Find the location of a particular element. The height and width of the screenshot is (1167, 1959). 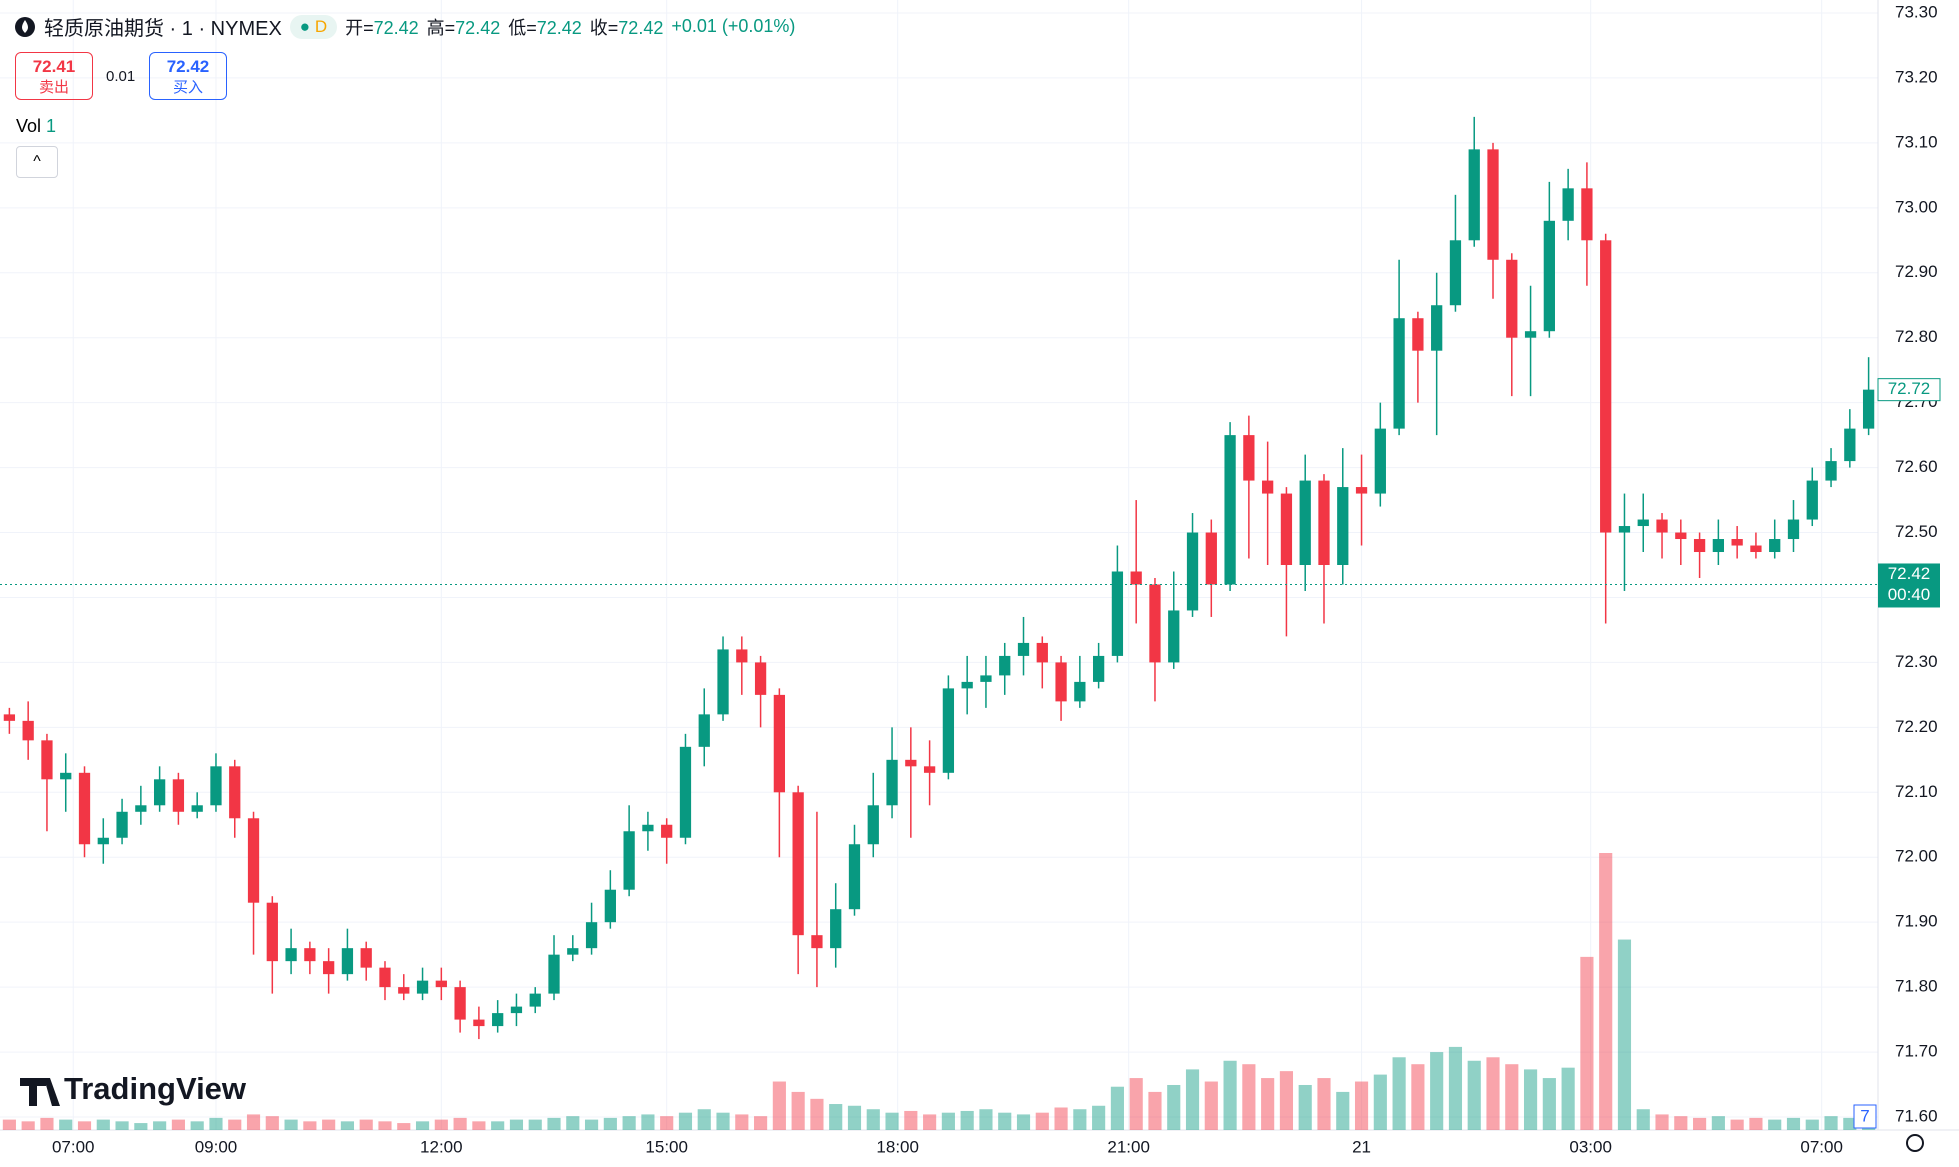

change: +0.01 (+0.01%) is located at coordinates (733, 26).